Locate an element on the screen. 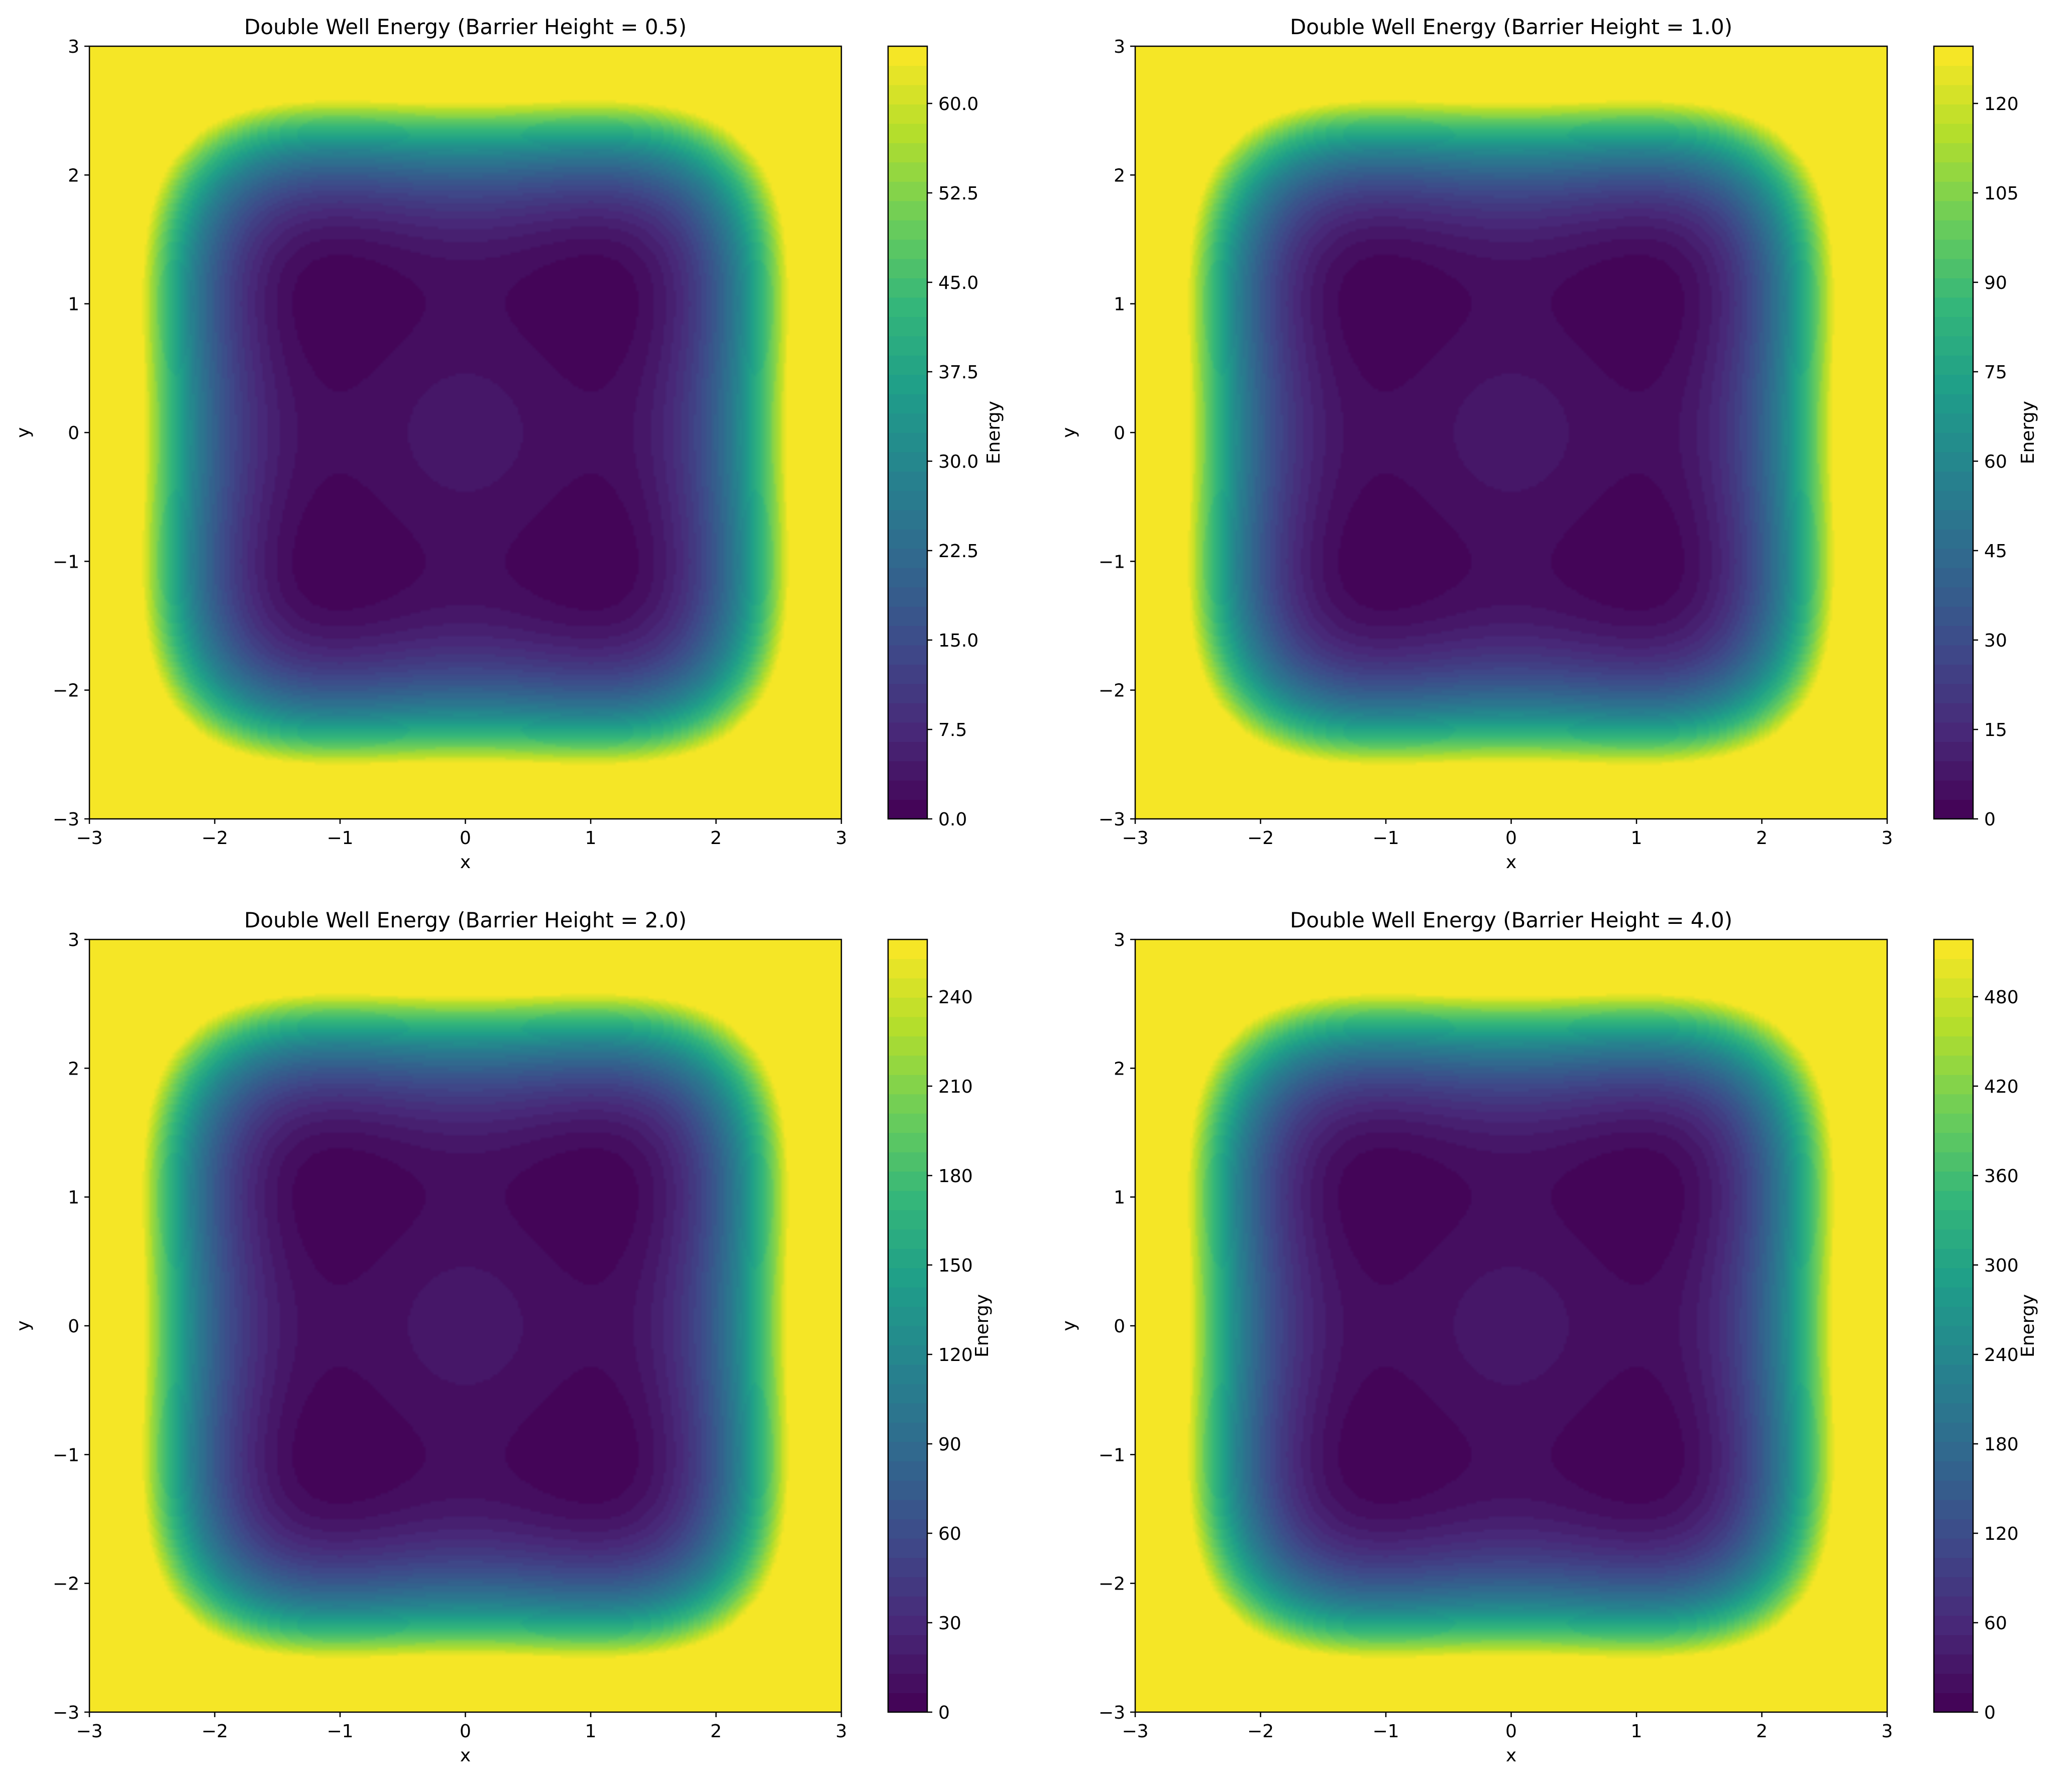 This screenshot has width=2072, height=1791. colorbar-tick-label: 420 is located at coordinates (2001, 1087).